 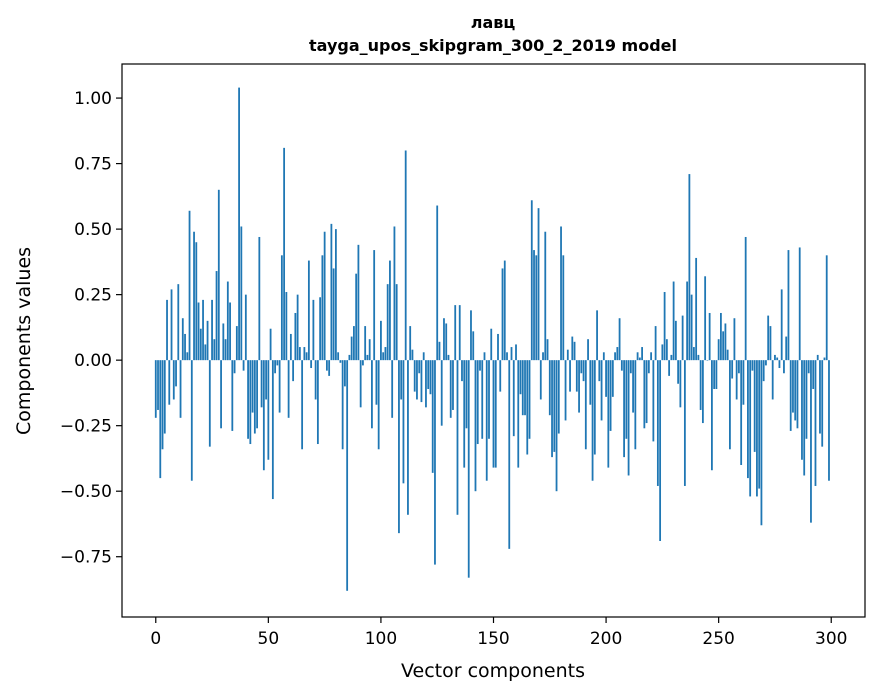 I want to click on y-tick-label: −0.25, so click(x=86, y=427).